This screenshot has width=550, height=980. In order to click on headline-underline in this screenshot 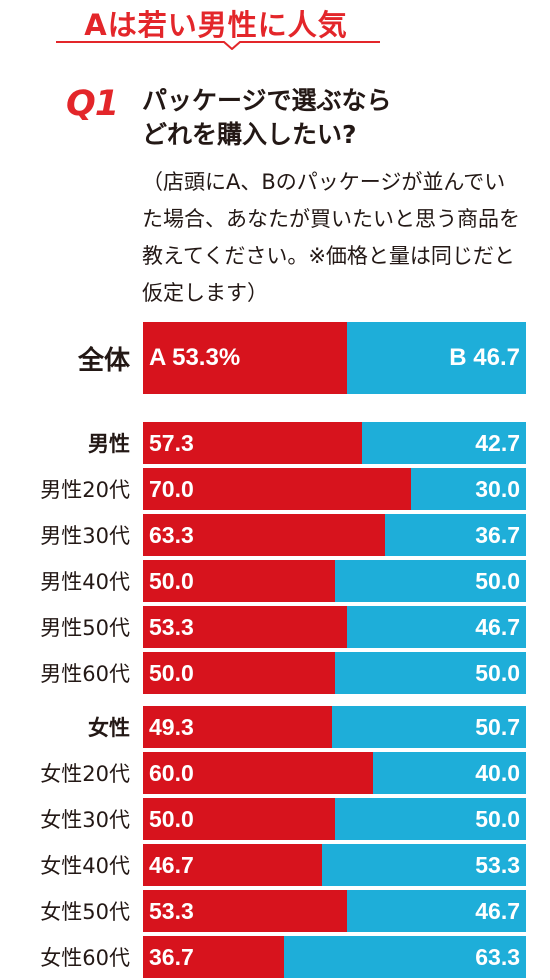, I will do `click(218, 45)`.